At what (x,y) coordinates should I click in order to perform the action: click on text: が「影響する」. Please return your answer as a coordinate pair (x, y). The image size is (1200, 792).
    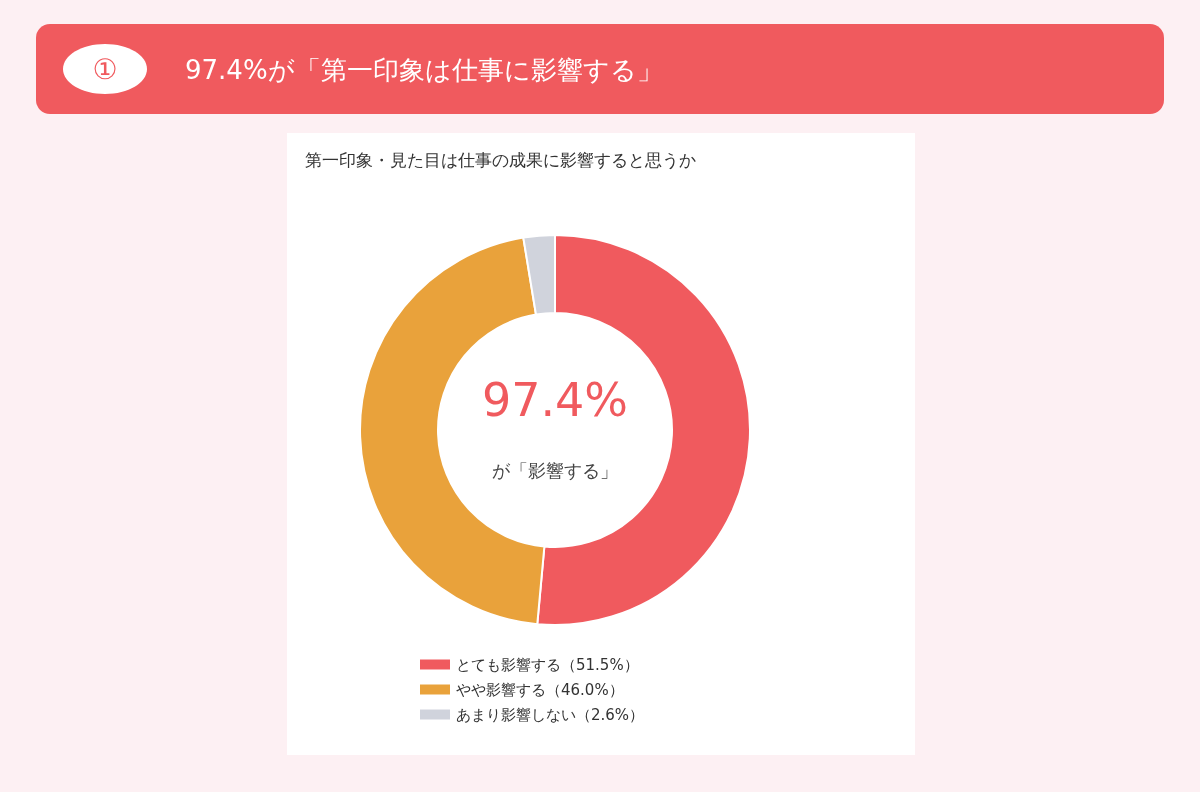
    Looking at the image, I should click on (555, 470).